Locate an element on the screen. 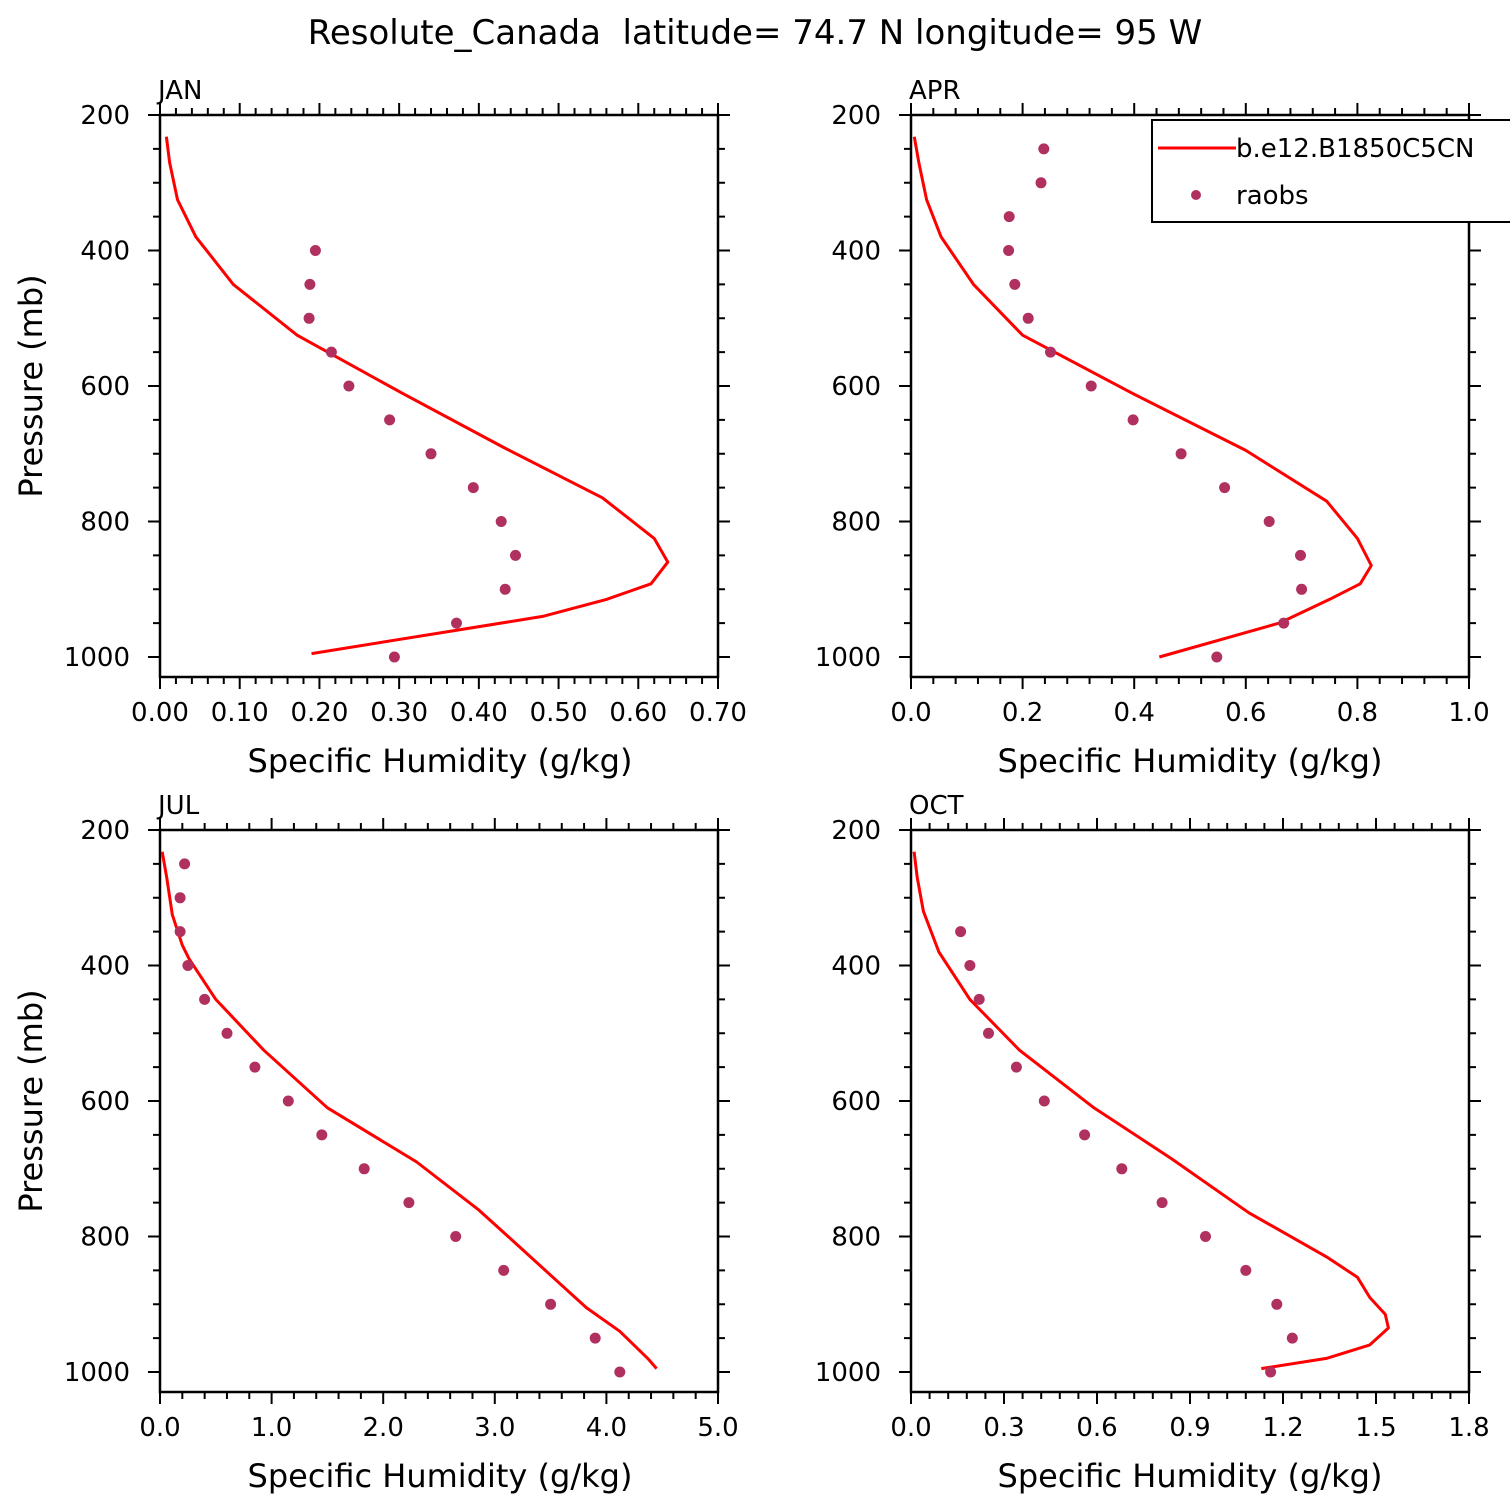 Image resolution: width=1510 pixels, height=1510 pixels. apr-x-tick-label: 0.6 is located at coordinates (1245, 713).